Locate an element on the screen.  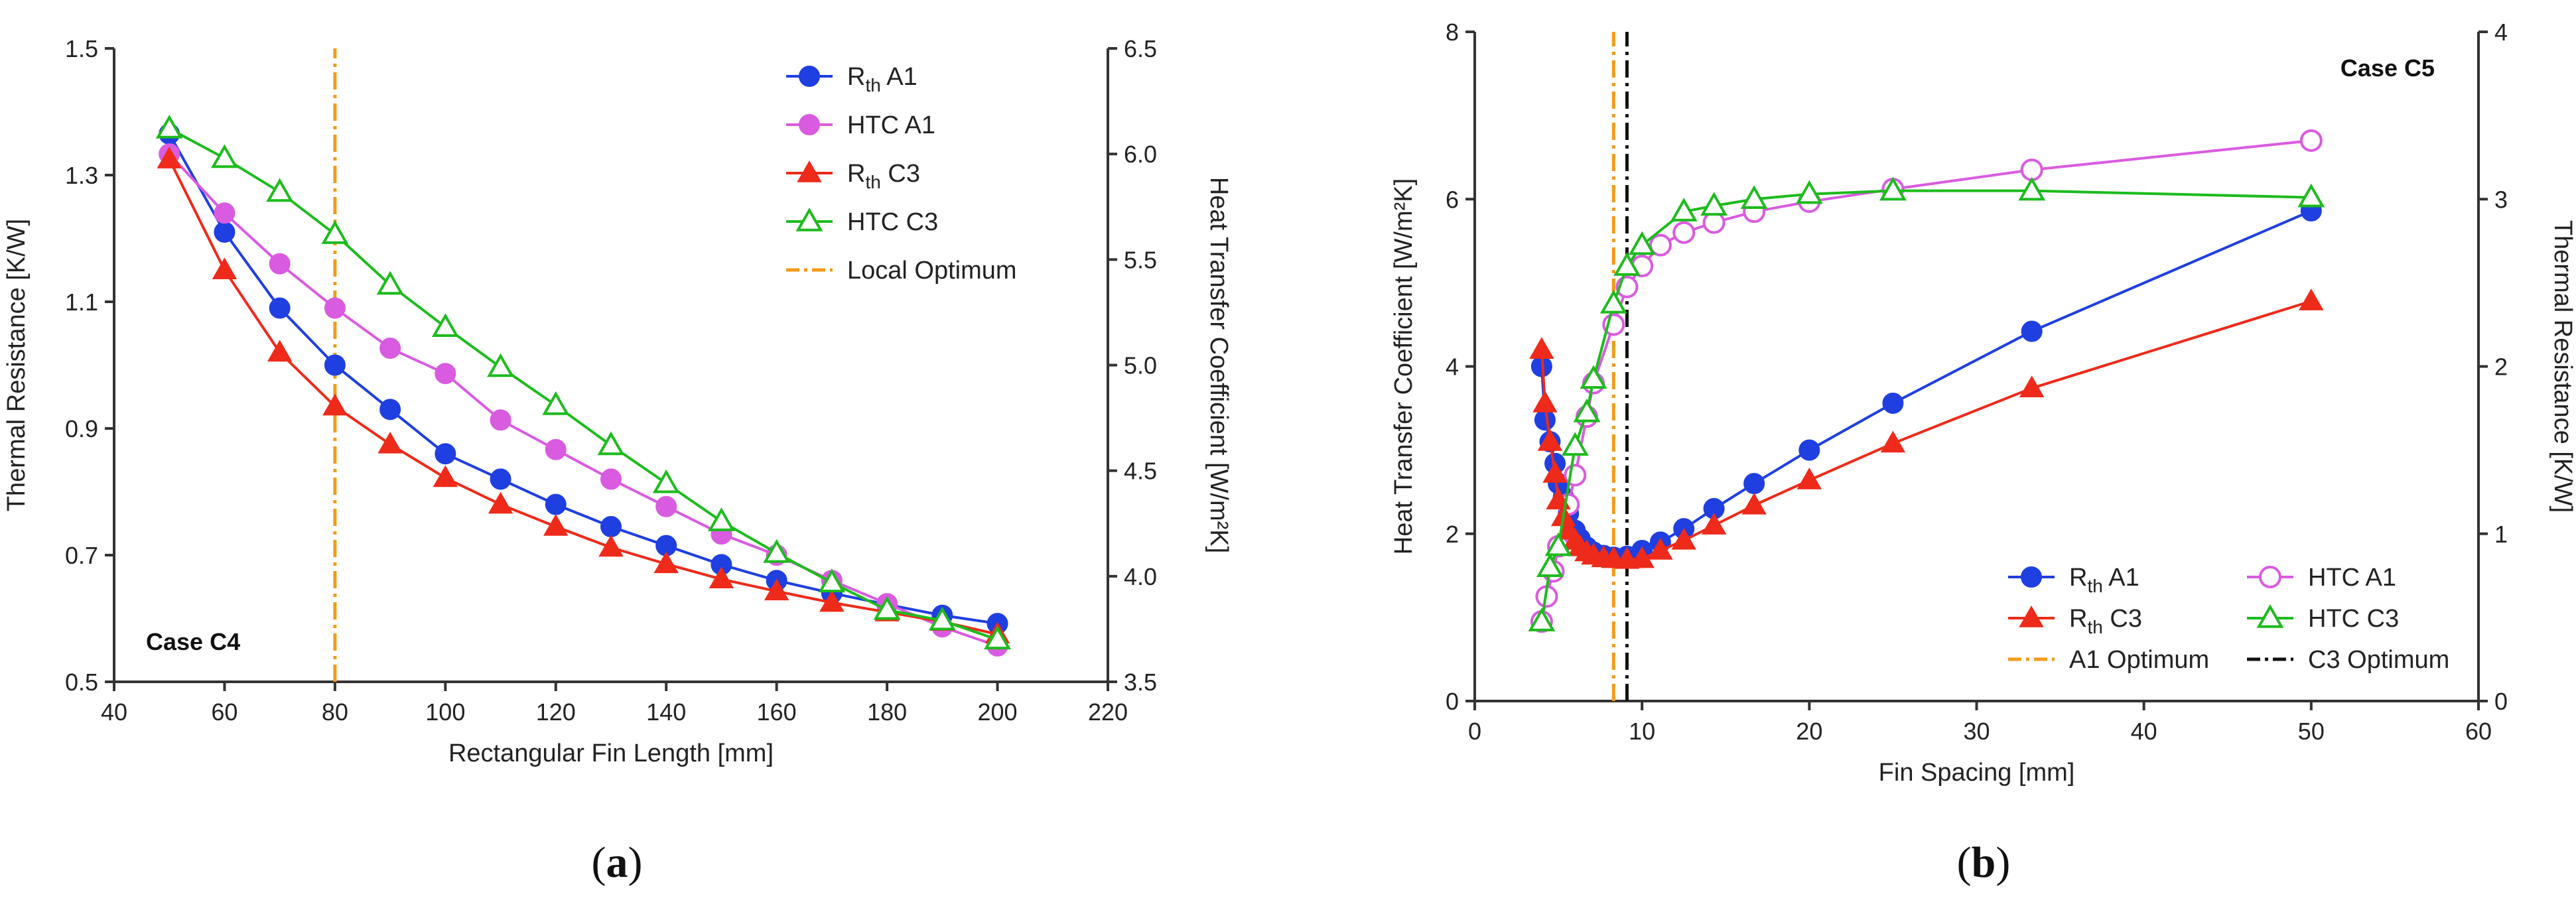
legend-entry-htc-c3: HTC C3 is located at coordinates (862, 221).